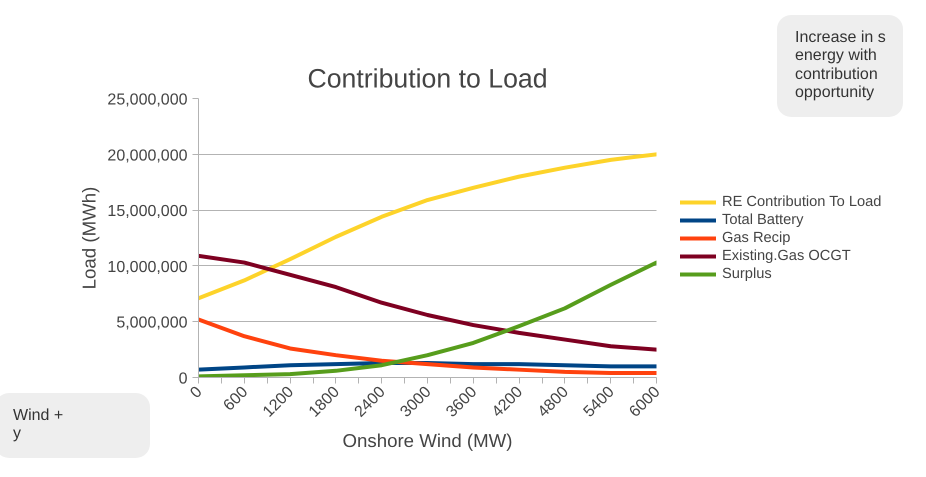 This screenshot has height=477, width=926. What do you see at coordinates (756, 238) in the screenshot?
I see `legend-label: Gas Recip` at bounding box center [756, 238].